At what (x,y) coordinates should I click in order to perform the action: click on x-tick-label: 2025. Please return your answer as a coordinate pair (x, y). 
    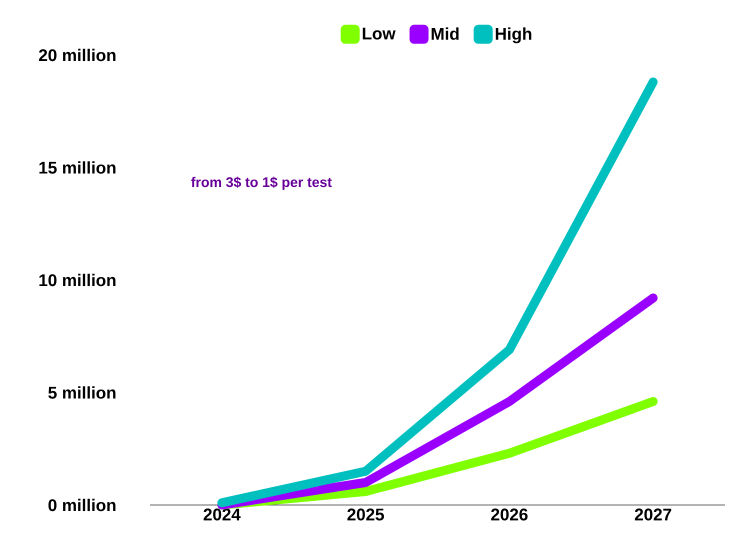
    Looking at the image, I should click on (365, 514).